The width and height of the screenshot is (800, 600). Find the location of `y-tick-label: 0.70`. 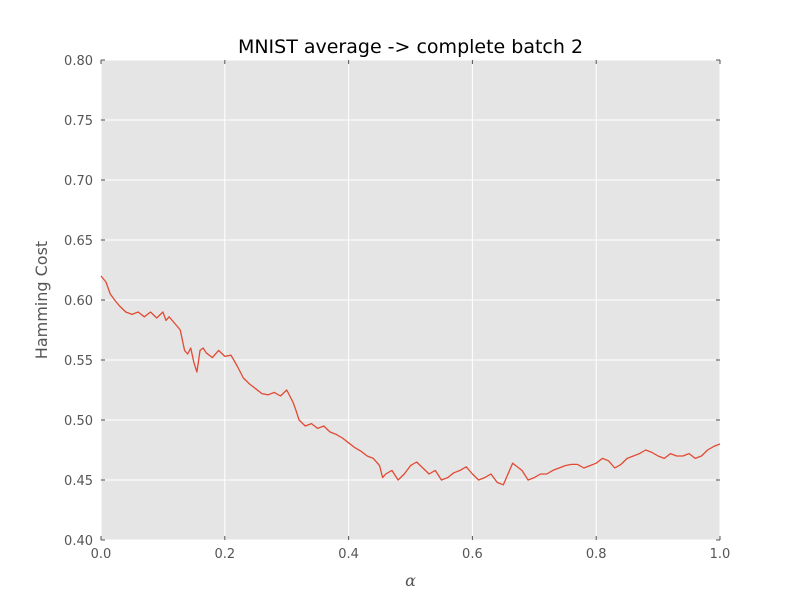

y-tick-label: 0.70 is located at coordinates (78, 181).